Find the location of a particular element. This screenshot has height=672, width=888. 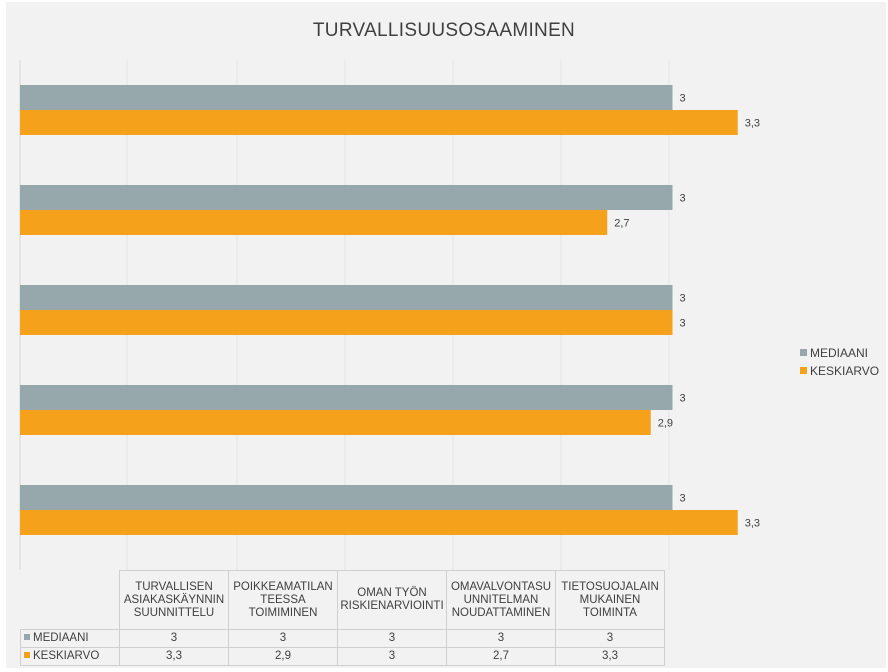

table-cell: 2,9 is located at coordinates (283, 656).